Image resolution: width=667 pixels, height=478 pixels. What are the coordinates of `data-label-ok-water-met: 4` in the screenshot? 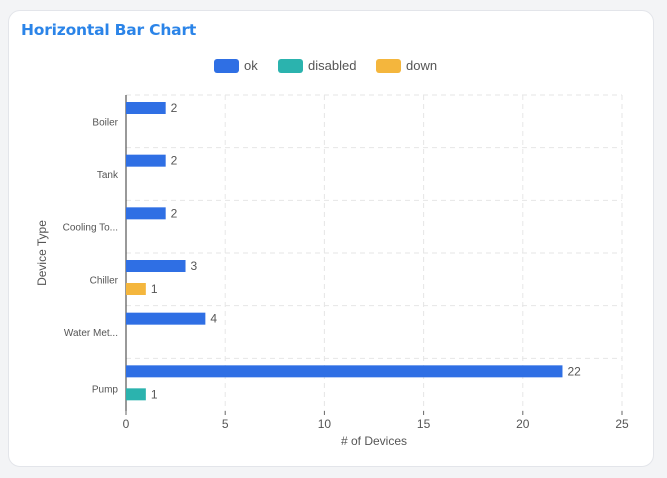 It's located at (213, 319).